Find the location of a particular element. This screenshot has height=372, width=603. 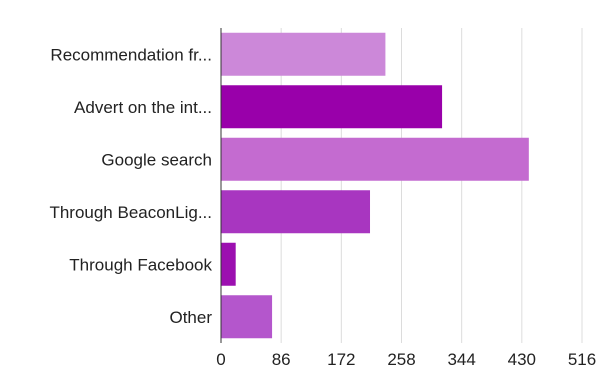

x-tick-label-0: 0 is located at coordinates (220, 359).